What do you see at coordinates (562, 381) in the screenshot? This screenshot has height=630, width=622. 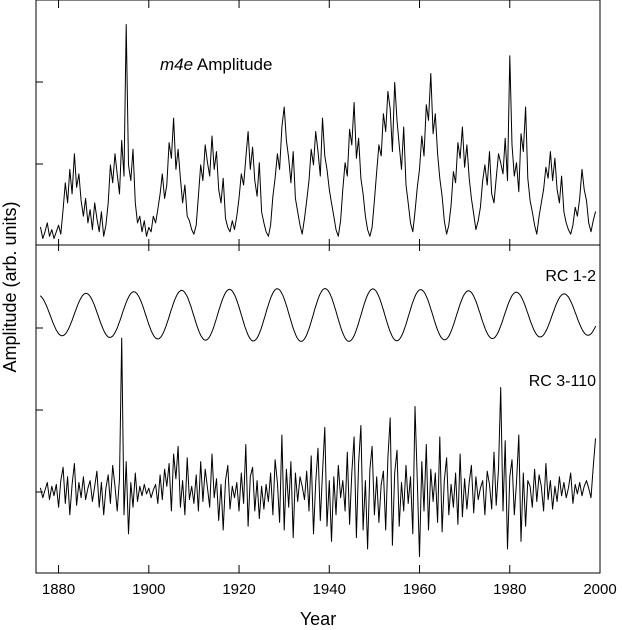 I see `panel-label-rc-3-110: RC 3-110` at bounding box center [562, 381].